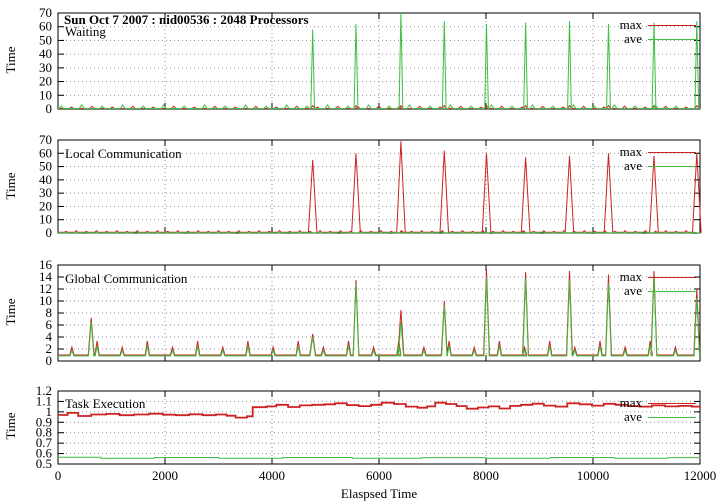  I want to click on x-tick-label: 0, so click(58, 475).